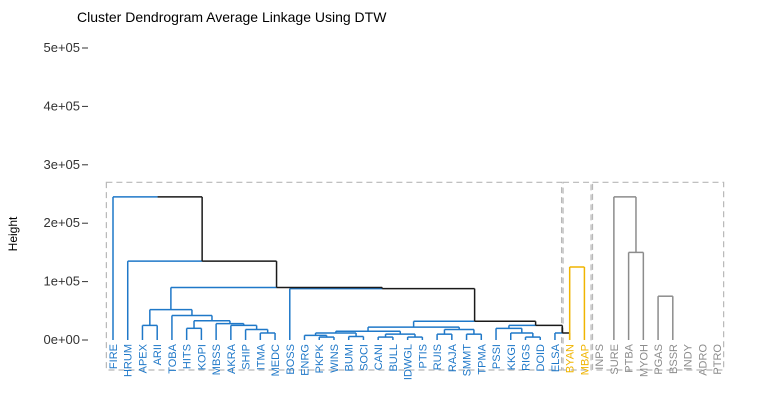 This screenshot has width=764, height=405. Describe the element at coordinates (674, 359) in the screenshot. I see `leaf-label: BSSR` at that location.